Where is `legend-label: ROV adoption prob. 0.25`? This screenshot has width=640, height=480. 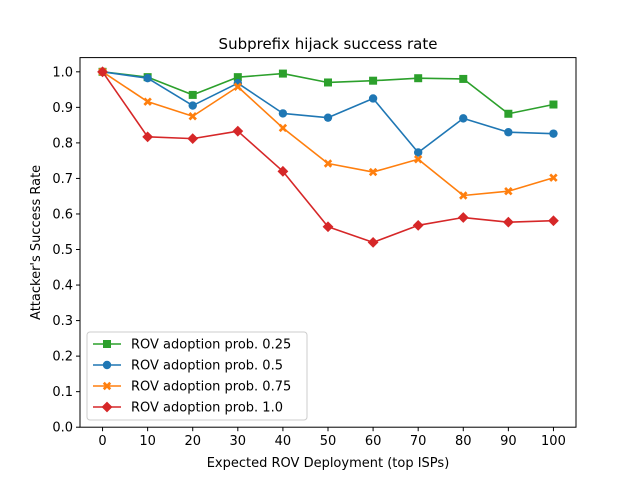 legend-label: ROV adoption prob. 0.25 is located at coordinates (211, 345).